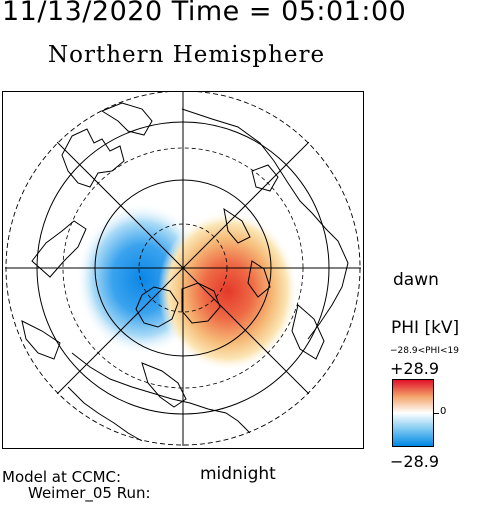 The height and width of the screenshot is (508, 484). What do you see at coordinates (415, 461) in the screenshot?
I see `legend-min-label: −28.9` at bounding box center [415, 461].